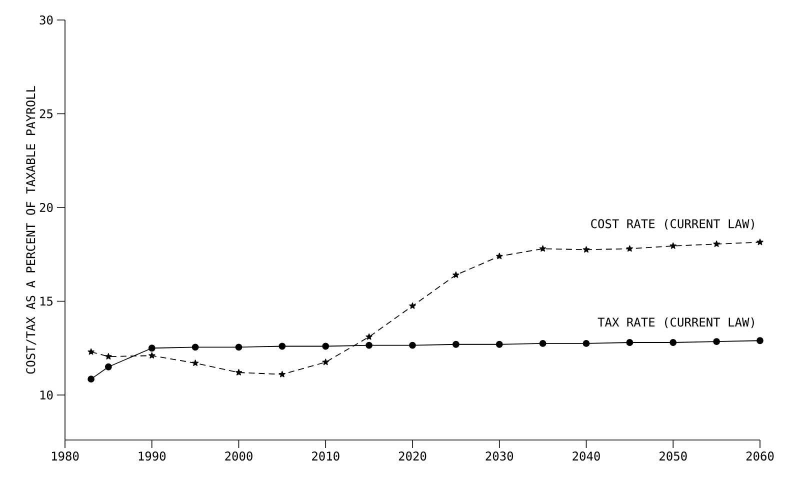  Describe the element at coordinates (46, 20) in the screenshot. I see `y-tick-label: 30` at that location.